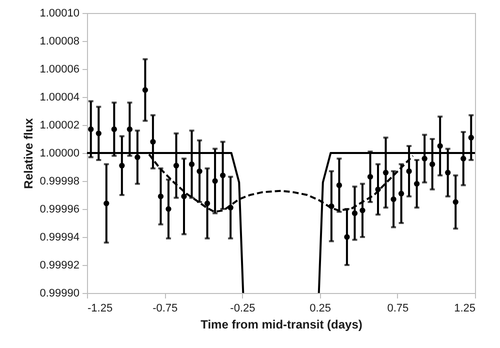 The height and width of the screenshot is (348, 500). I want to click on y-tick-label: 0.99992, so click(60, 266).